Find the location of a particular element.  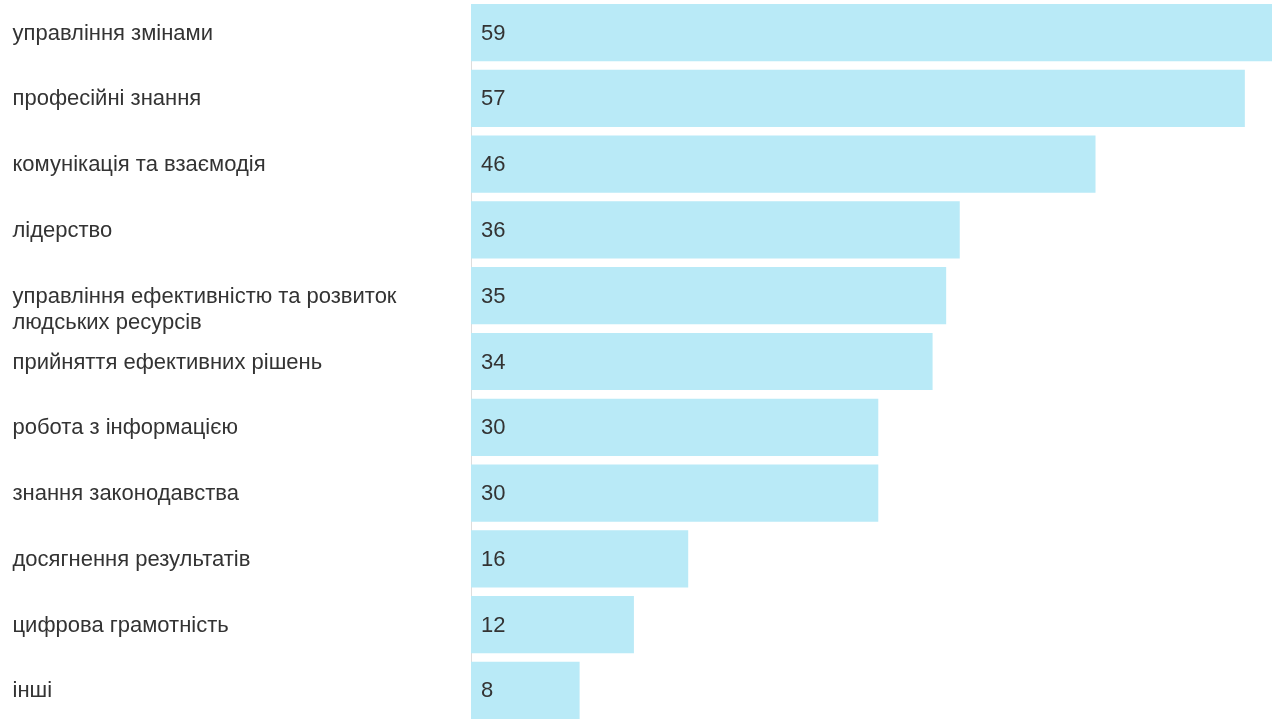

data-label: 57 is located at coordinates (493, 98).